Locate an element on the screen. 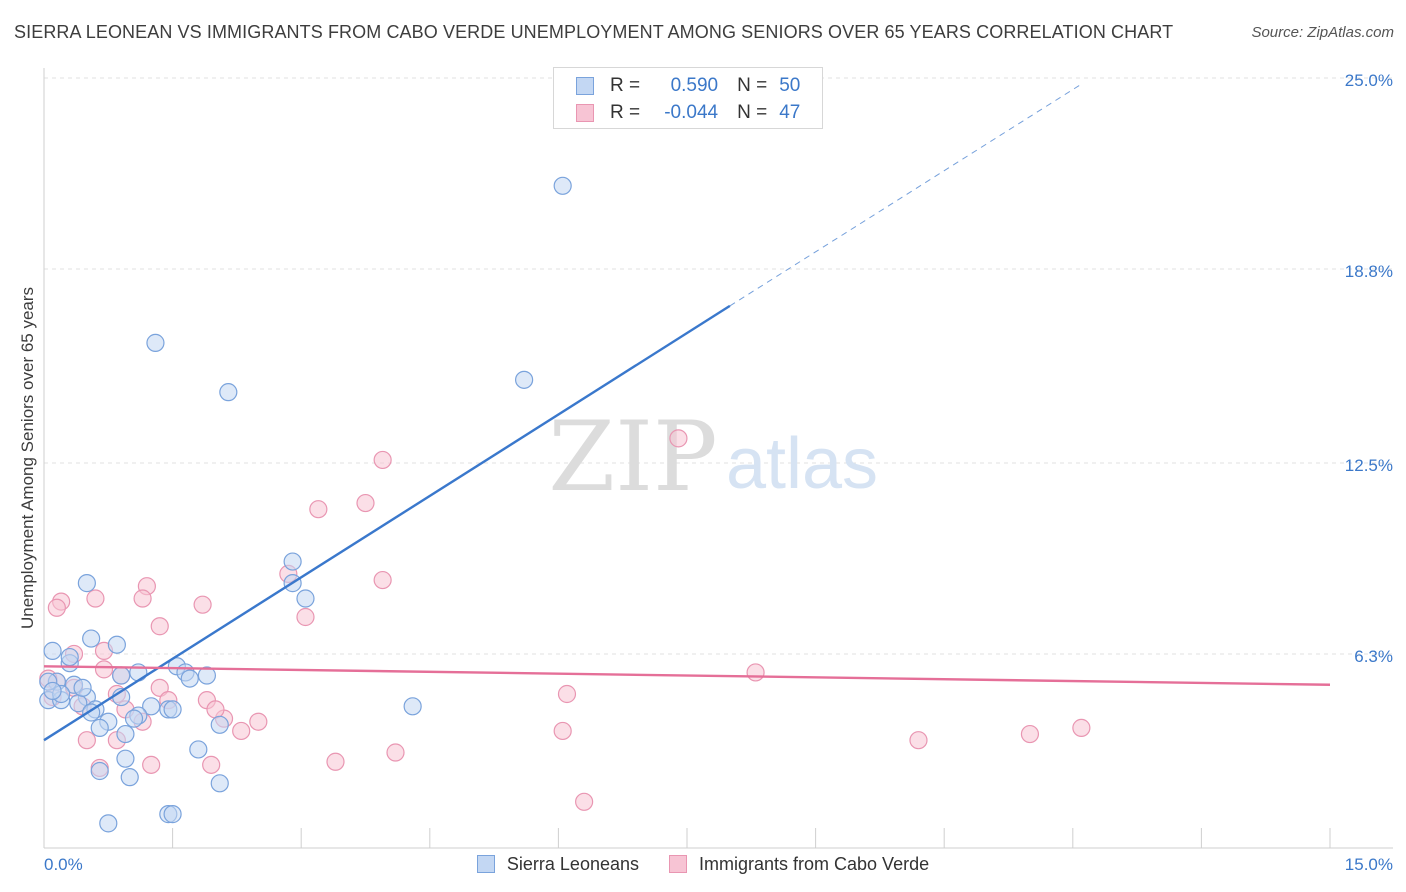  stats-legend: R = 0.590 N = 50 R = -0.044 N = 47 is located at coordinates (688, 98).